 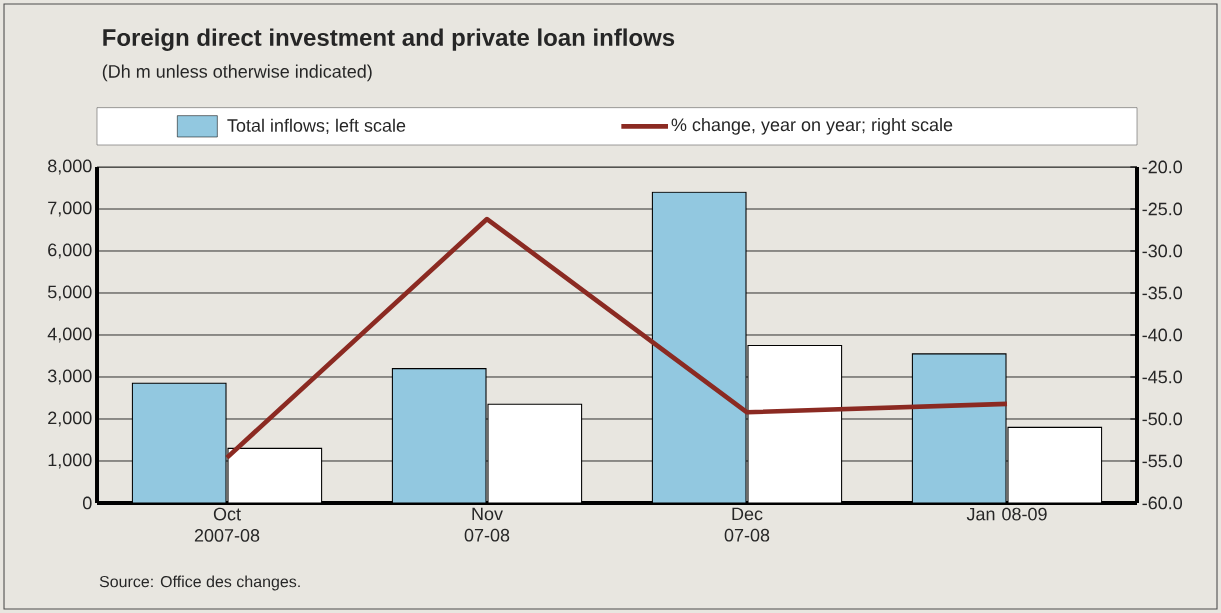 I want to click on source-note: Source: Office des changes., so click(x=199, y=583).